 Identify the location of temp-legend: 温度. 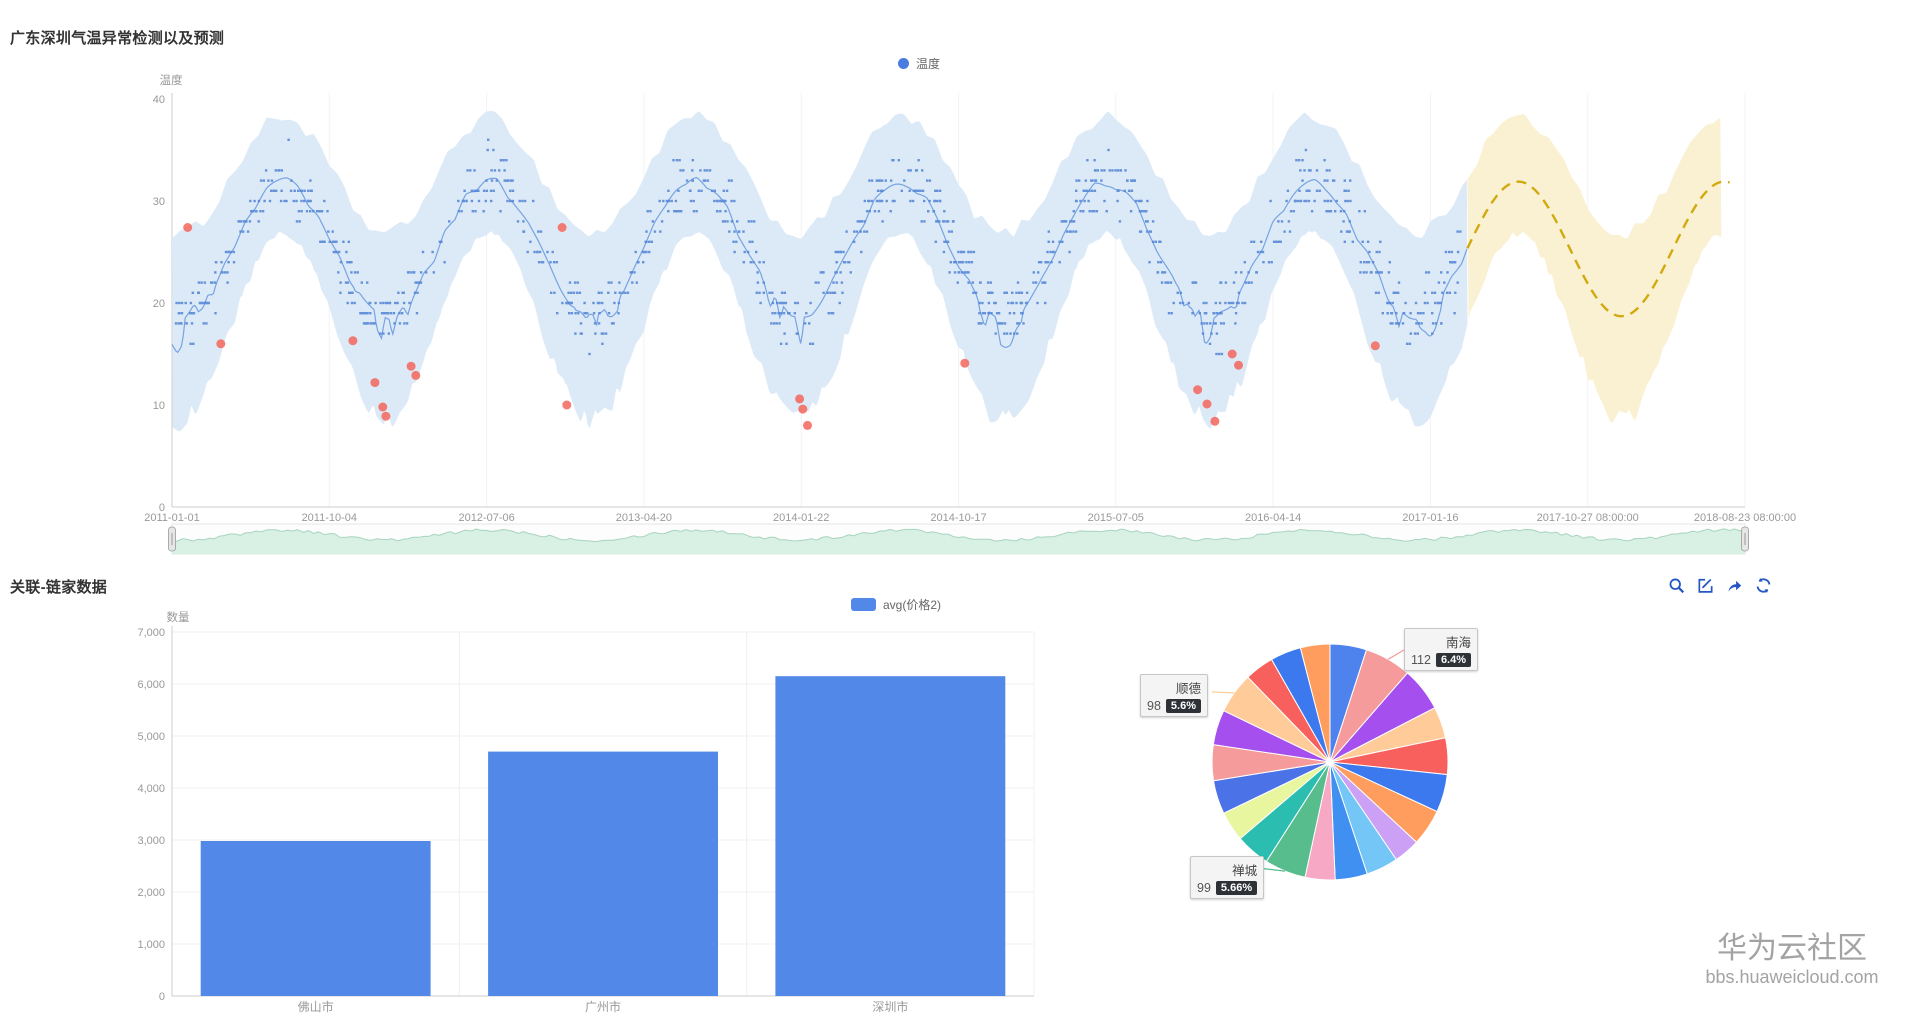
(919, 63).